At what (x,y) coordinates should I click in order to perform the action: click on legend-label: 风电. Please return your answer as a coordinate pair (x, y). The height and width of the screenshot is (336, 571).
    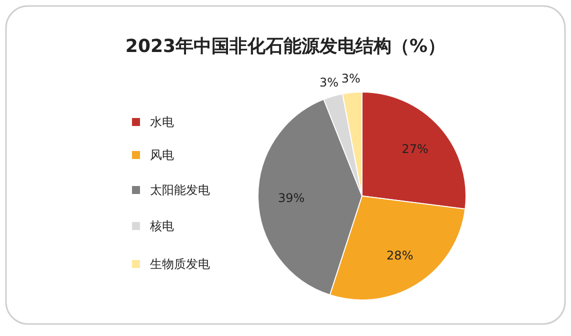
    Looking at the image, I should click on (162, 155).